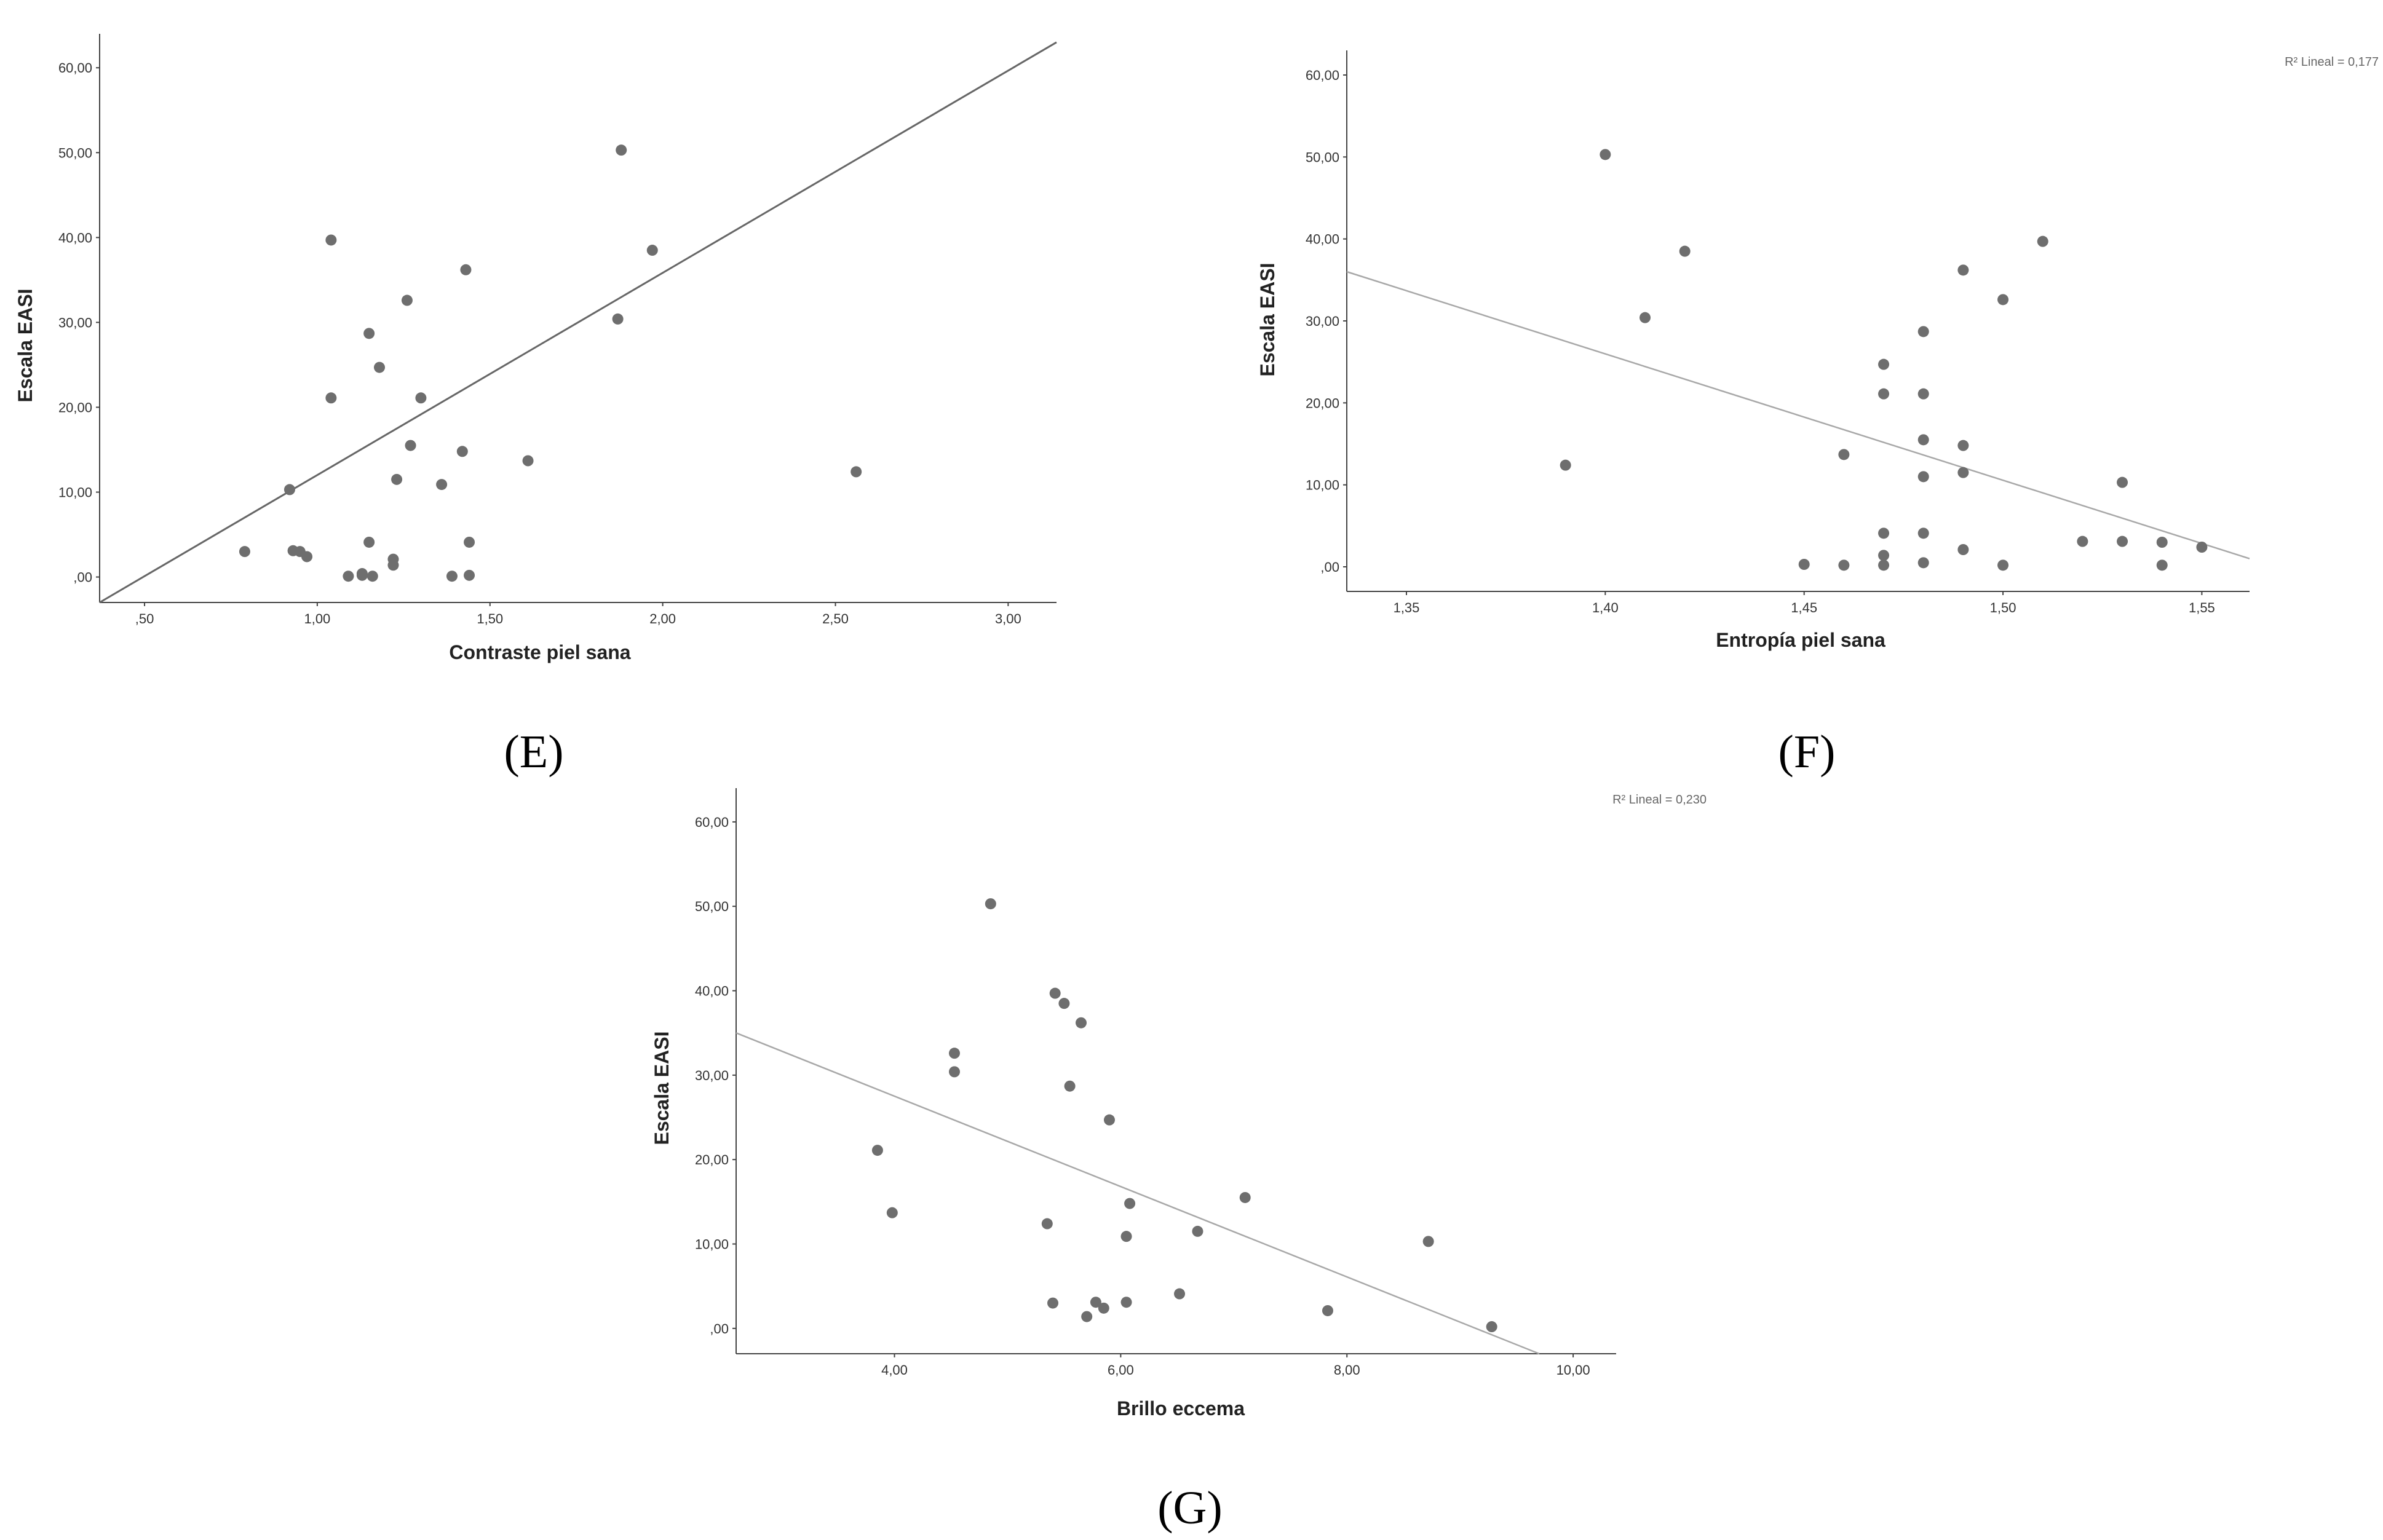 The width and height of the screenshot is (2383, 1540). What do you see at coordinates (712, 1244) in the screenshot?
I see `panel-g-y-tick-label: 10,00` at bounding box center [712, 1244].